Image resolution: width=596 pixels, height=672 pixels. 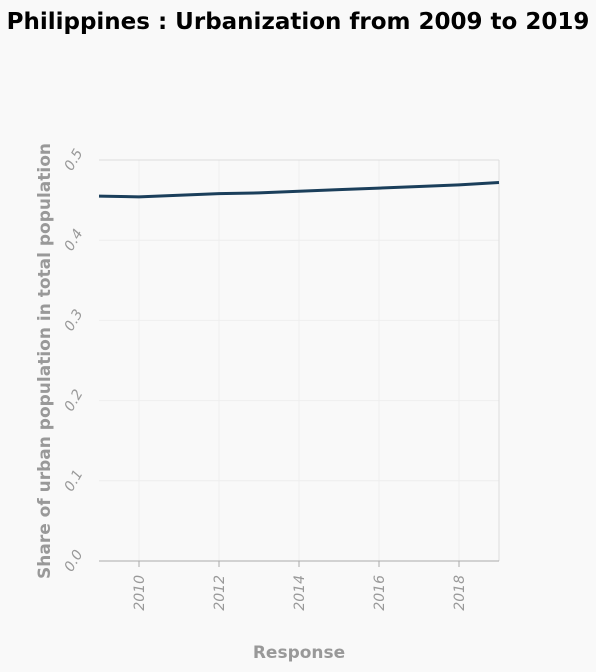 What do you see at coordinates (74, 560) in the screenshot?
I see `y-tick-label: 0.0` at bounding box center [74, 560].